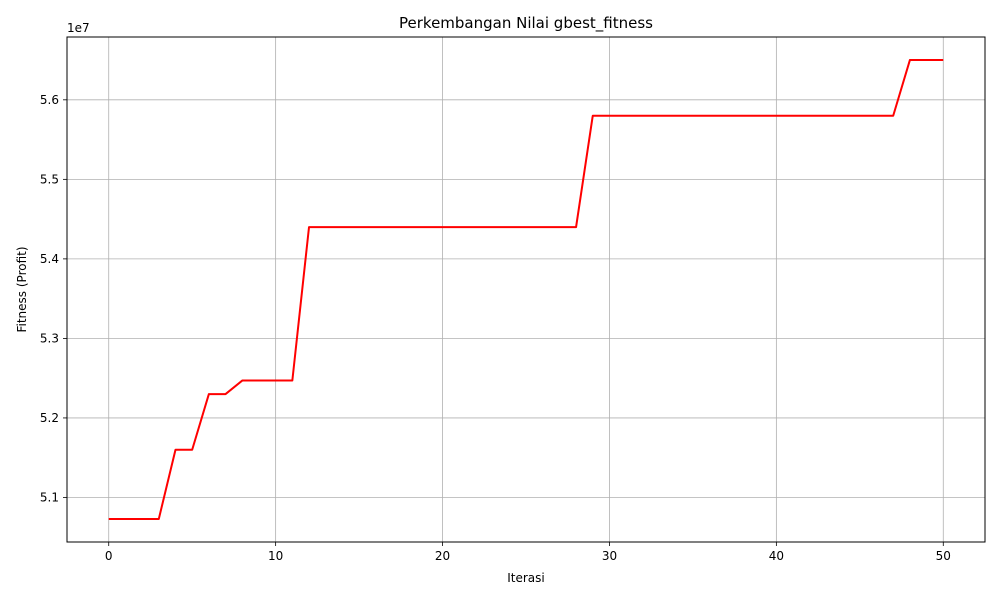  What do you see at coordinates (49, 497) in the screenshot?
I see `y-tick-label: 5.1` at bounding box center [49, 497].